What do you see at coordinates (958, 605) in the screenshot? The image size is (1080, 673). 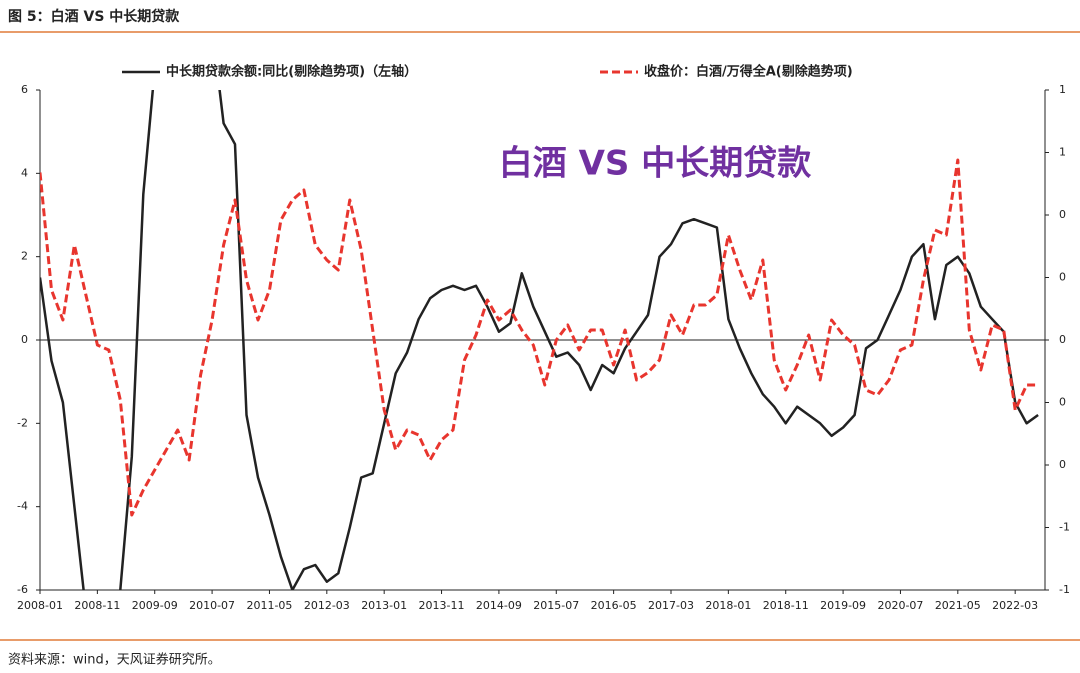 I see `x-tick-label: 2021-05` at bounding box center [958, 605].